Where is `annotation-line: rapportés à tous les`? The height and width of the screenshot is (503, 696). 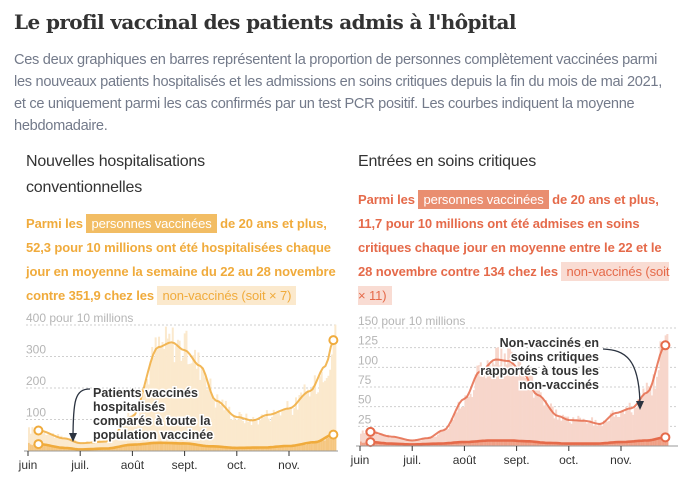 annotation-line: rapportés à tous les is located at coordinates (539, 371).